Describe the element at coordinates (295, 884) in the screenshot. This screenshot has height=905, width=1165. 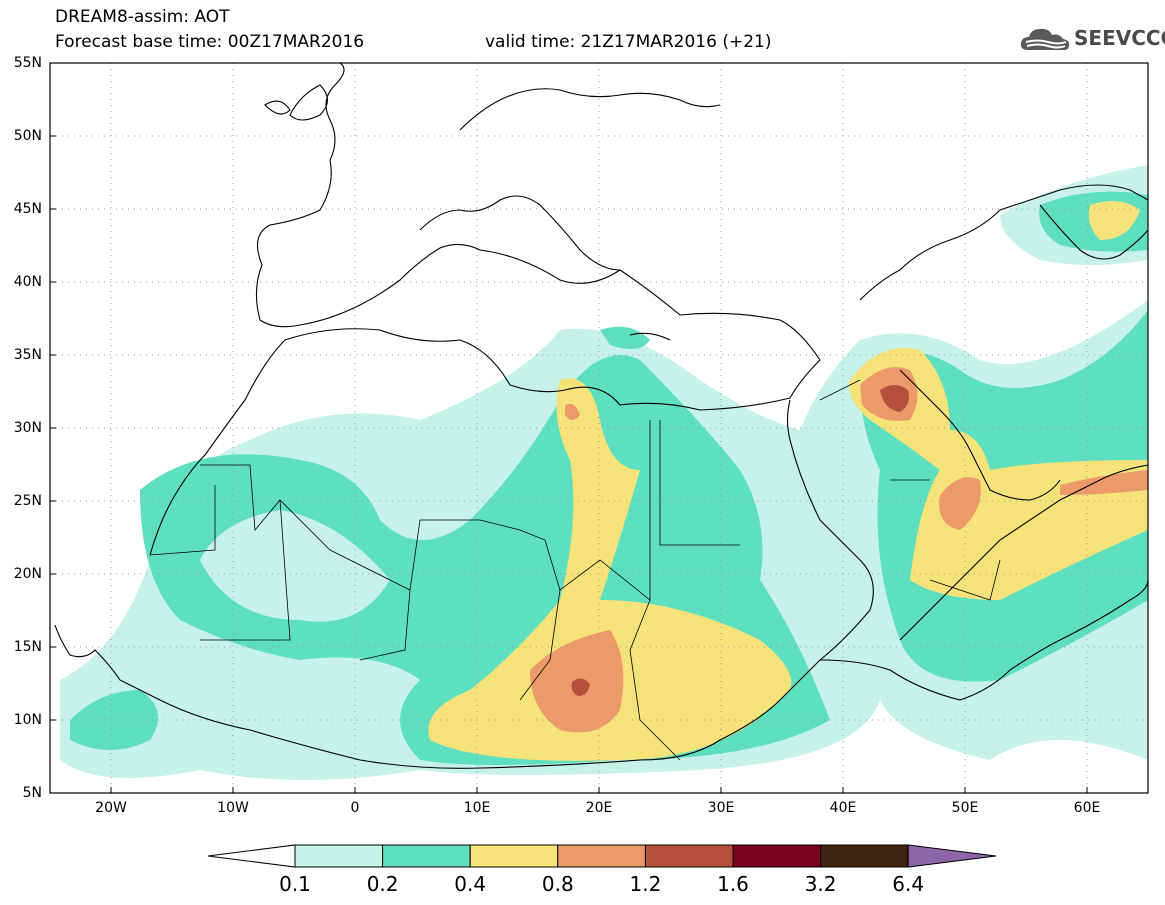
I see `colorbar-label: 0.1` at that location.